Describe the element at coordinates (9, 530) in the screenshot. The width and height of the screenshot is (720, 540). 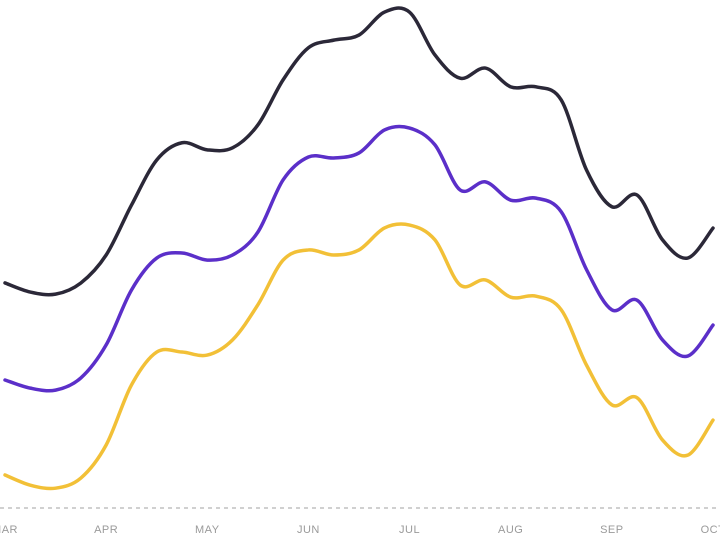
I see `x-tick-label: MAR` at that location.